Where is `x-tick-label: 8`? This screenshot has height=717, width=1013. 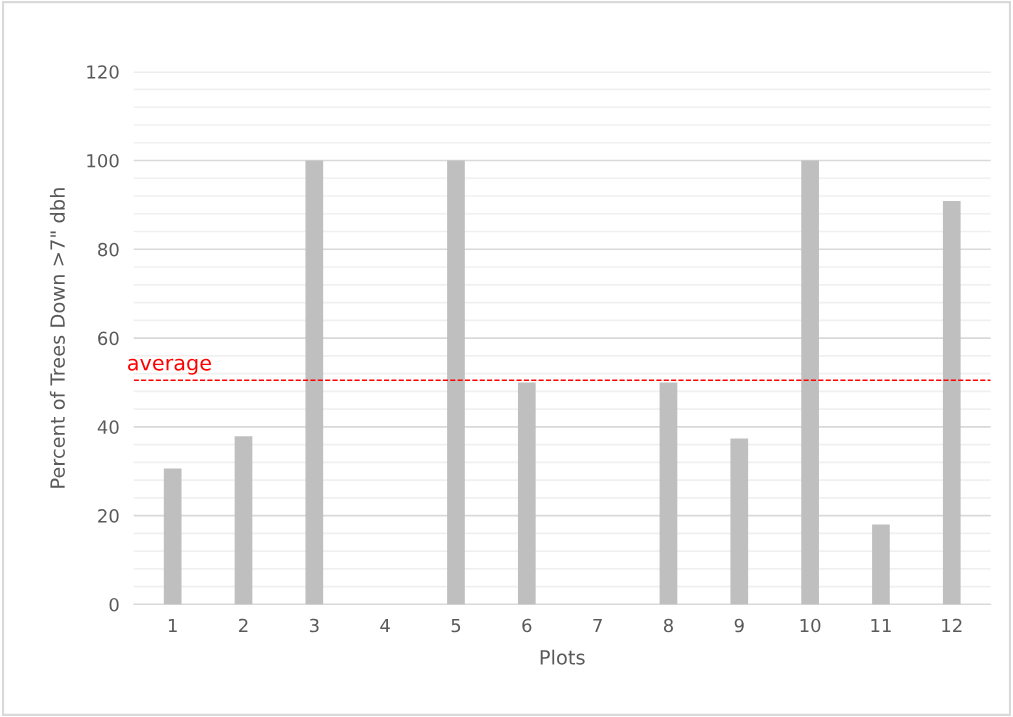
x-tick-label: 8 is located at coordinates (668, 625).